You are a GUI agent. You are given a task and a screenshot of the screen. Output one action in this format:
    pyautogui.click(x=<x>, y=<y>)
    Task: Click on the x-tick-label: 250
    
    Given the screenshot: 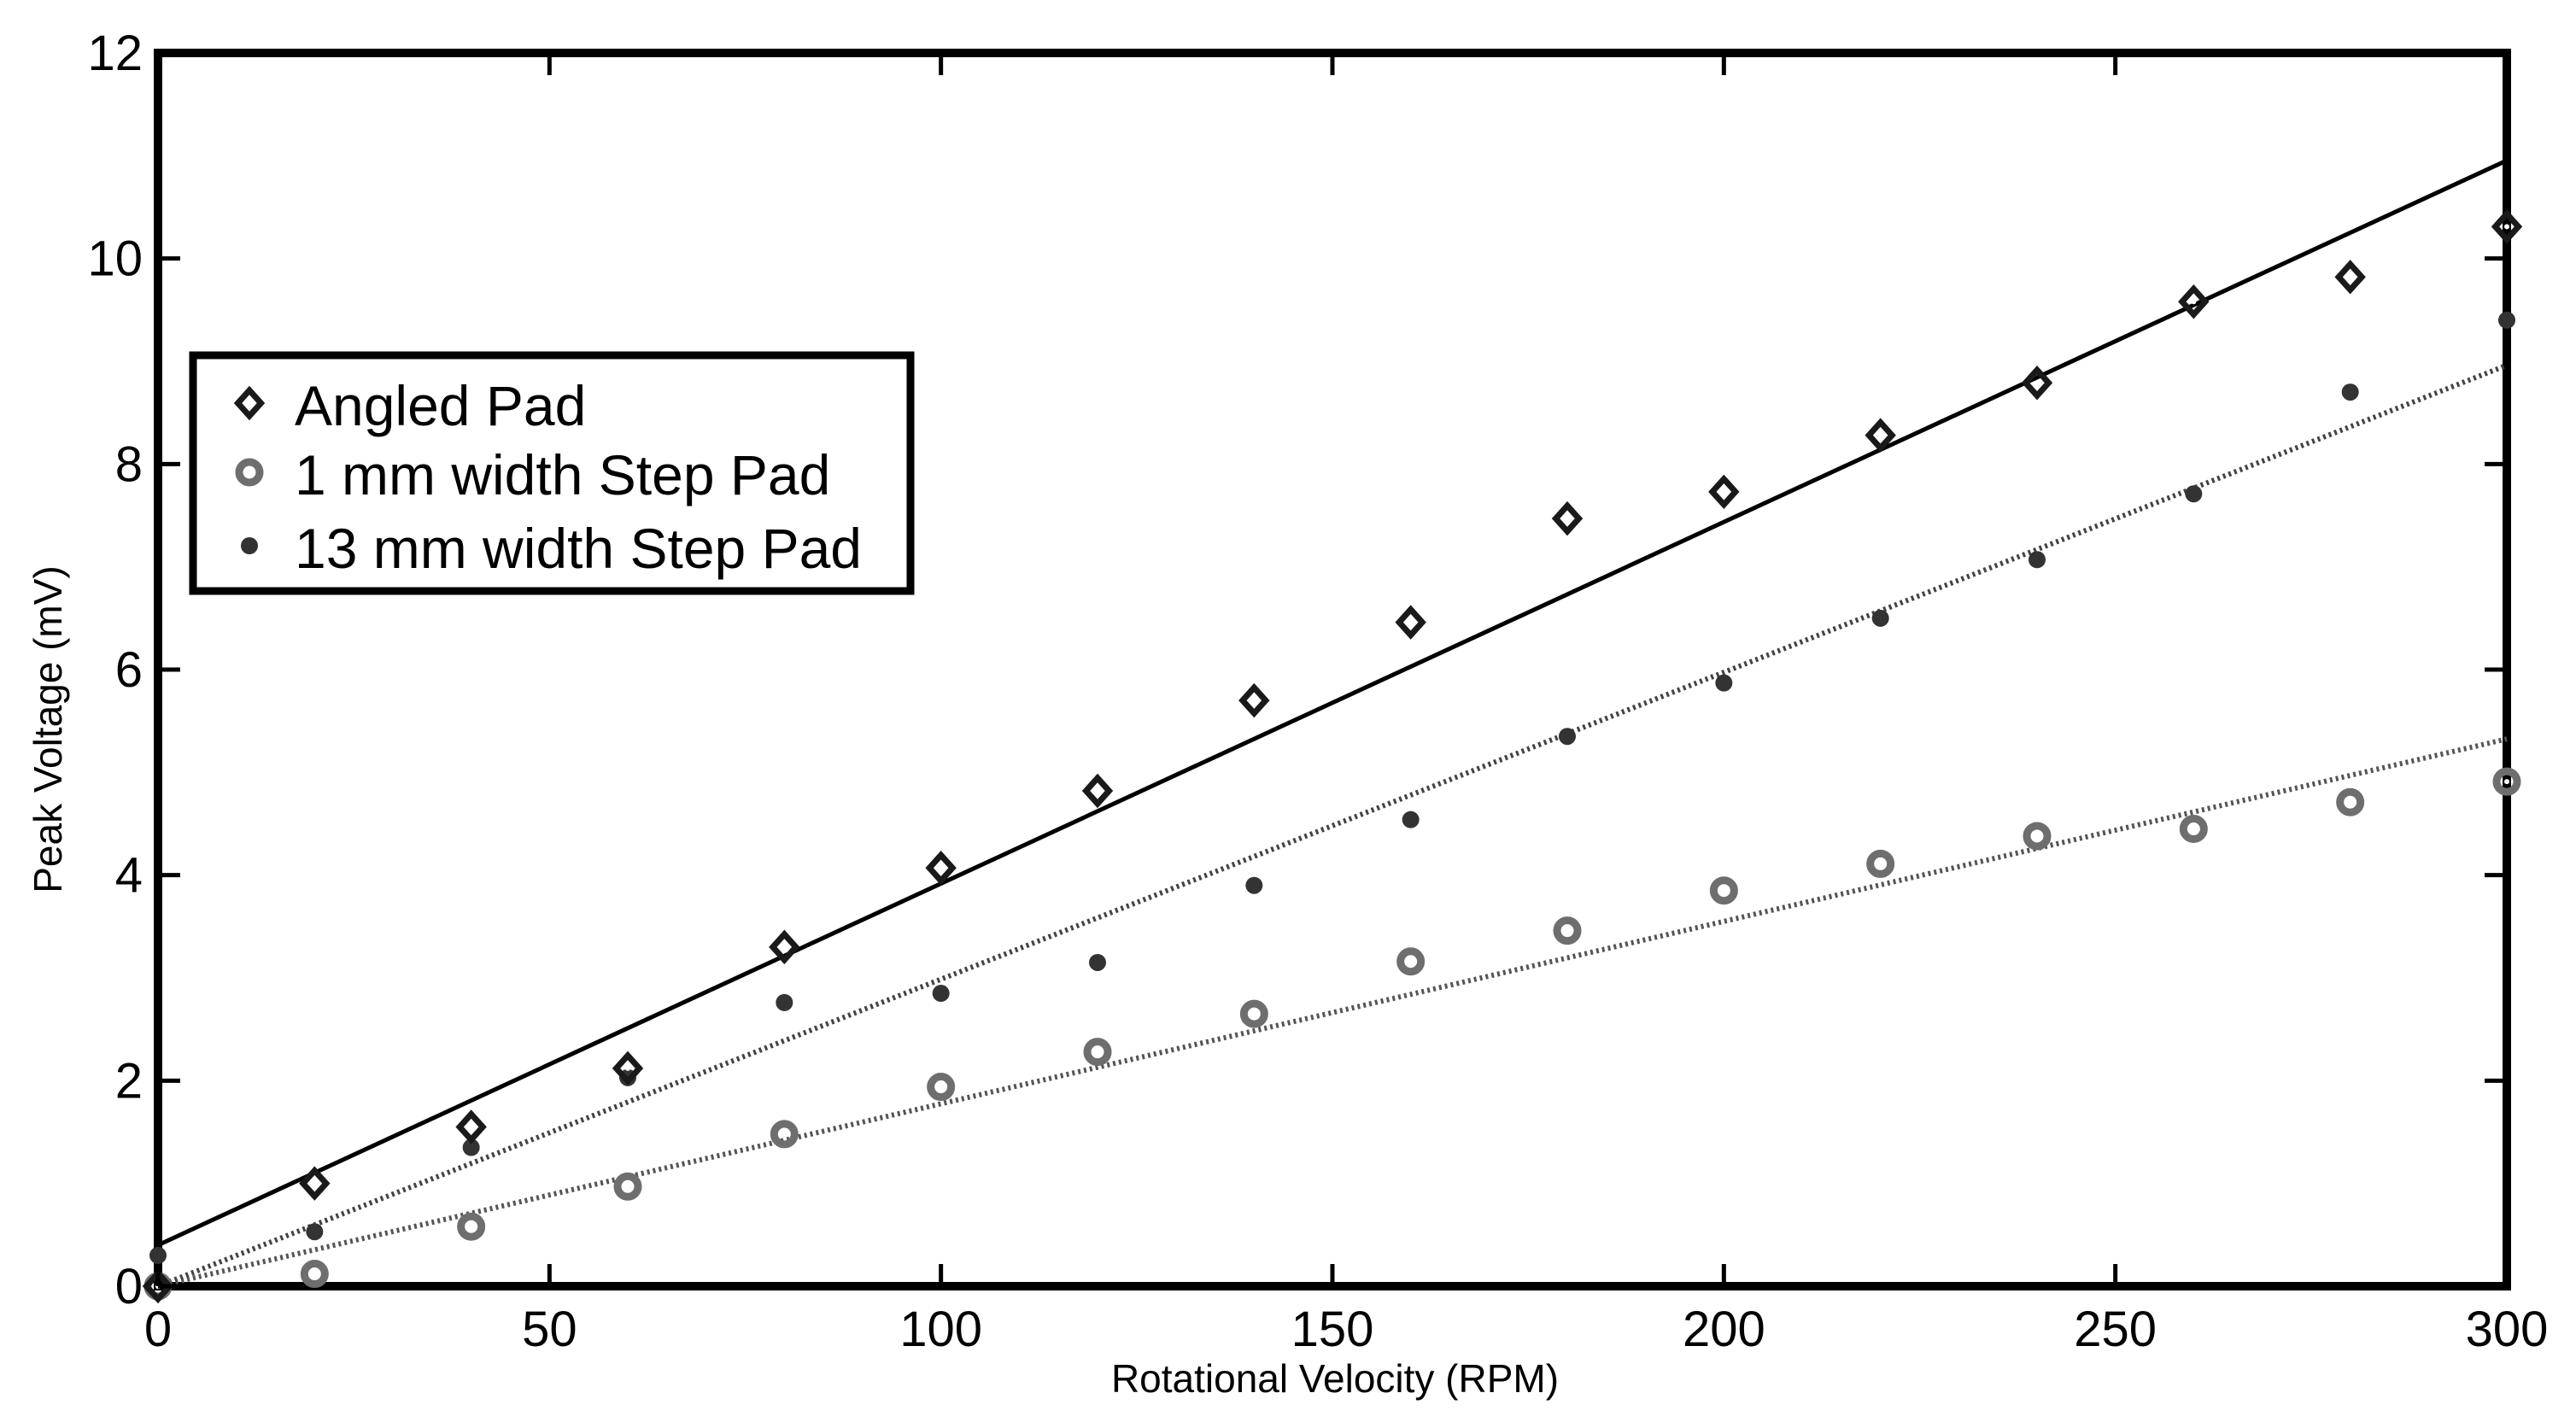 What is the action you would take?
    pyautogui.click(x=2115, y=1329)
    